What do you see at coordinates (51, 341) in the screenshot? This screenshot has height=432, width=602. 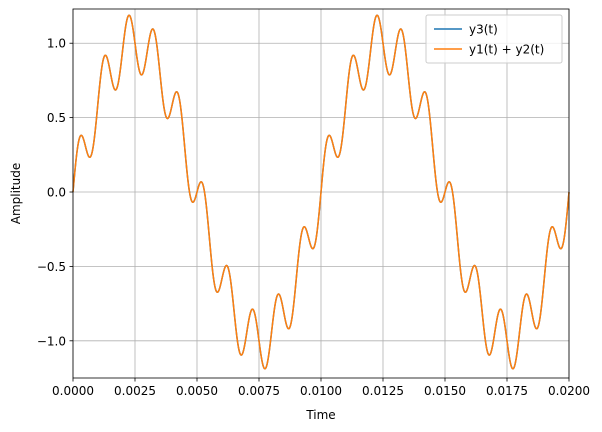 I see `y-tick-label: −1.0` at bounding box center [51, 341].